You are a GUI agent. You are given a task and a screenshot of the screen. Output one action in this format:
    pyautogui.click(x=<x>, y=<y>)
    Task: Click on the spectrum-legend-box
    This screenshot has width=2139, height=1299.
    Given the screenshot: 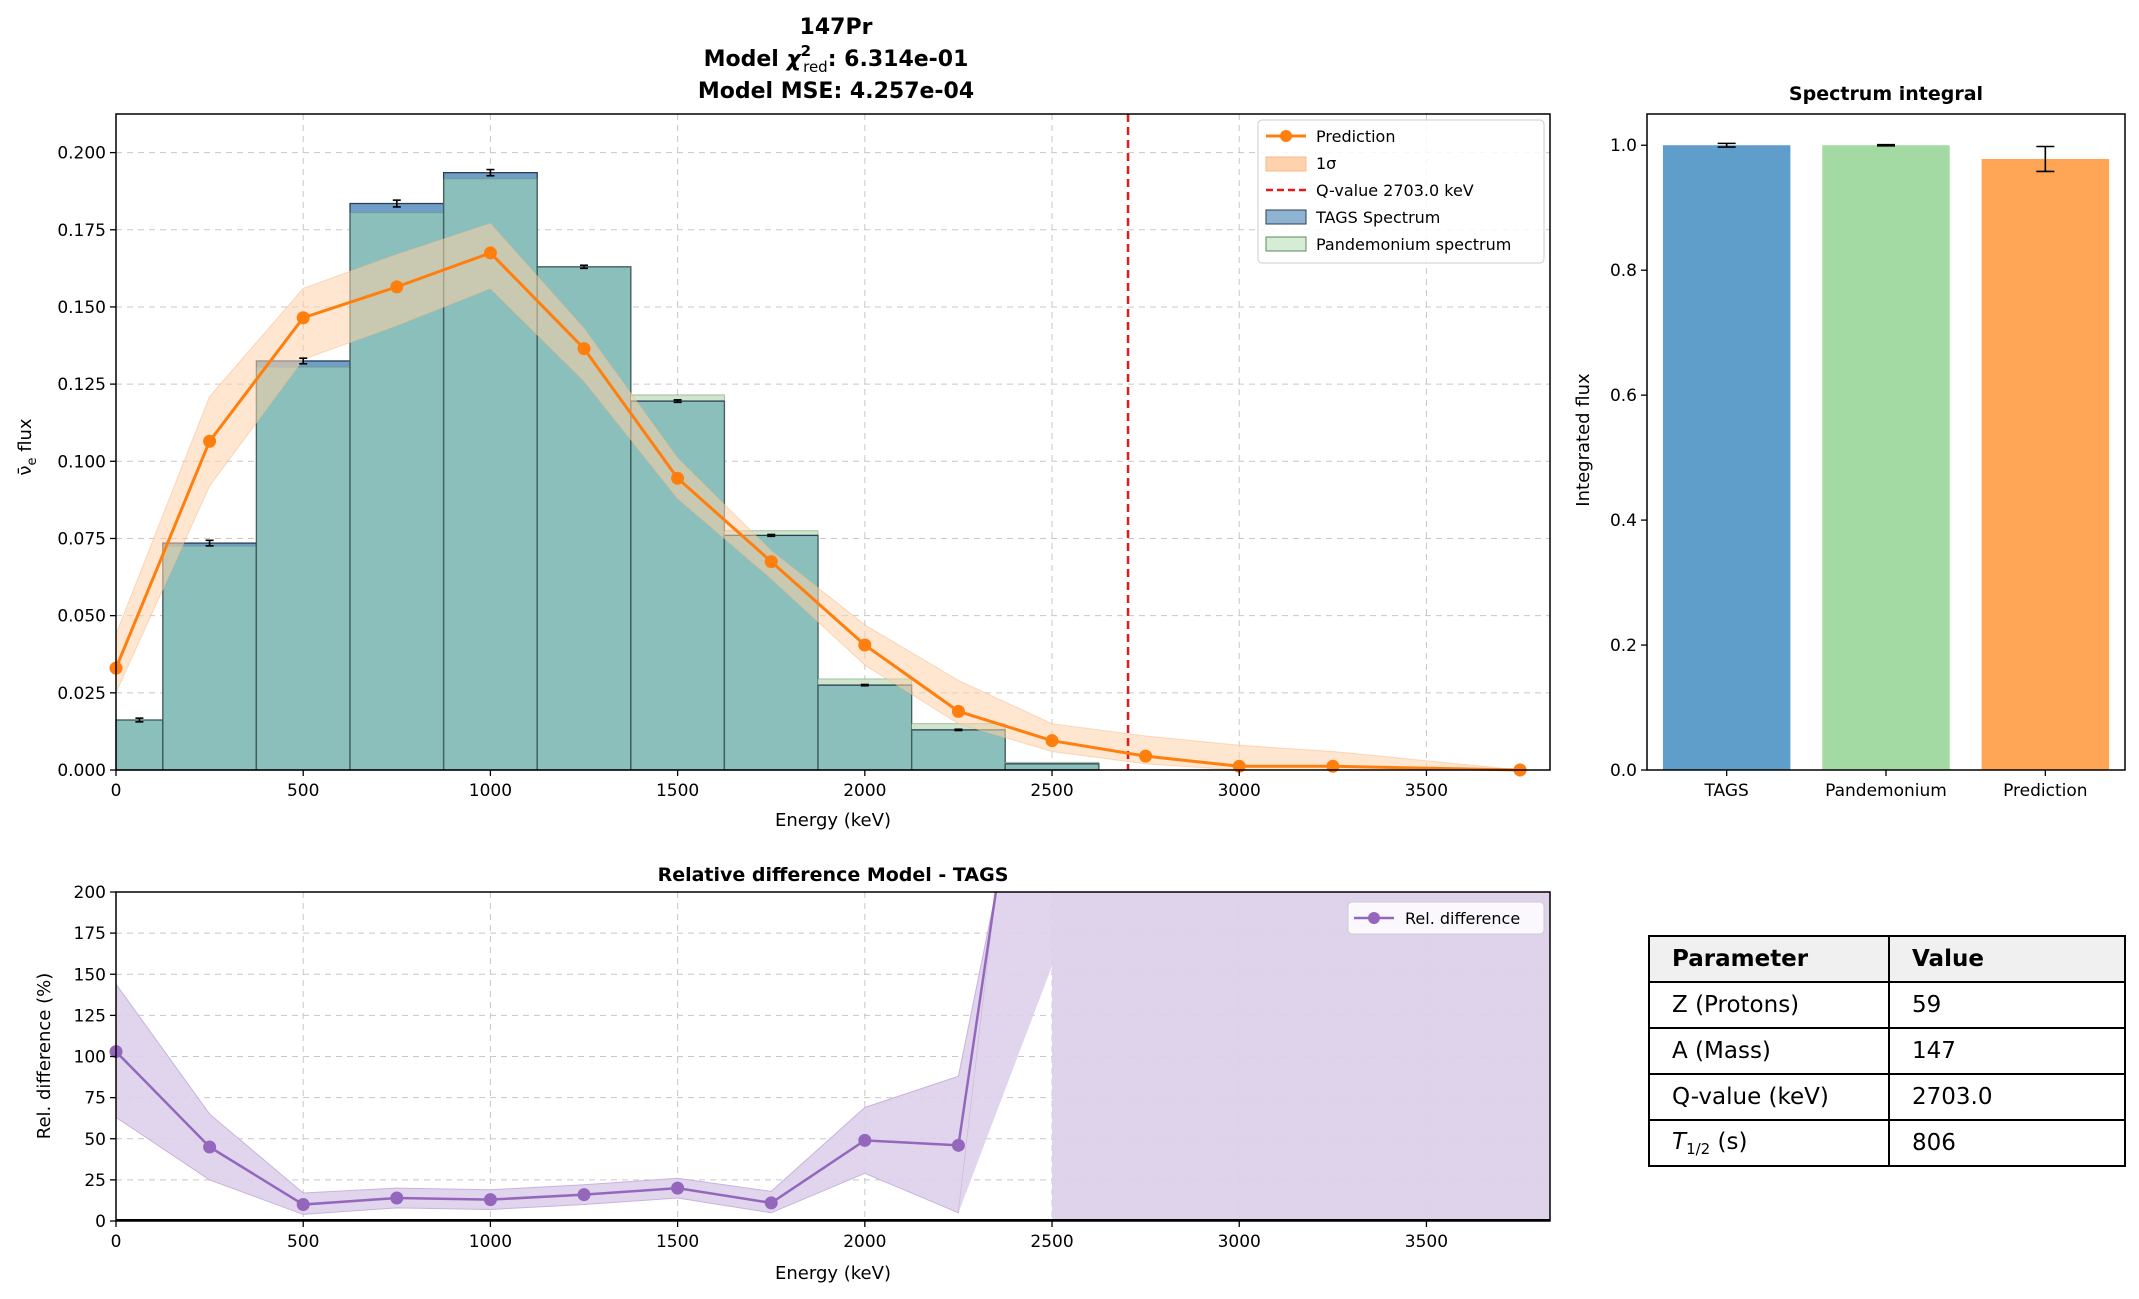 What is the action you would take?
    pyautogui.click(x=1401, y=191)
    